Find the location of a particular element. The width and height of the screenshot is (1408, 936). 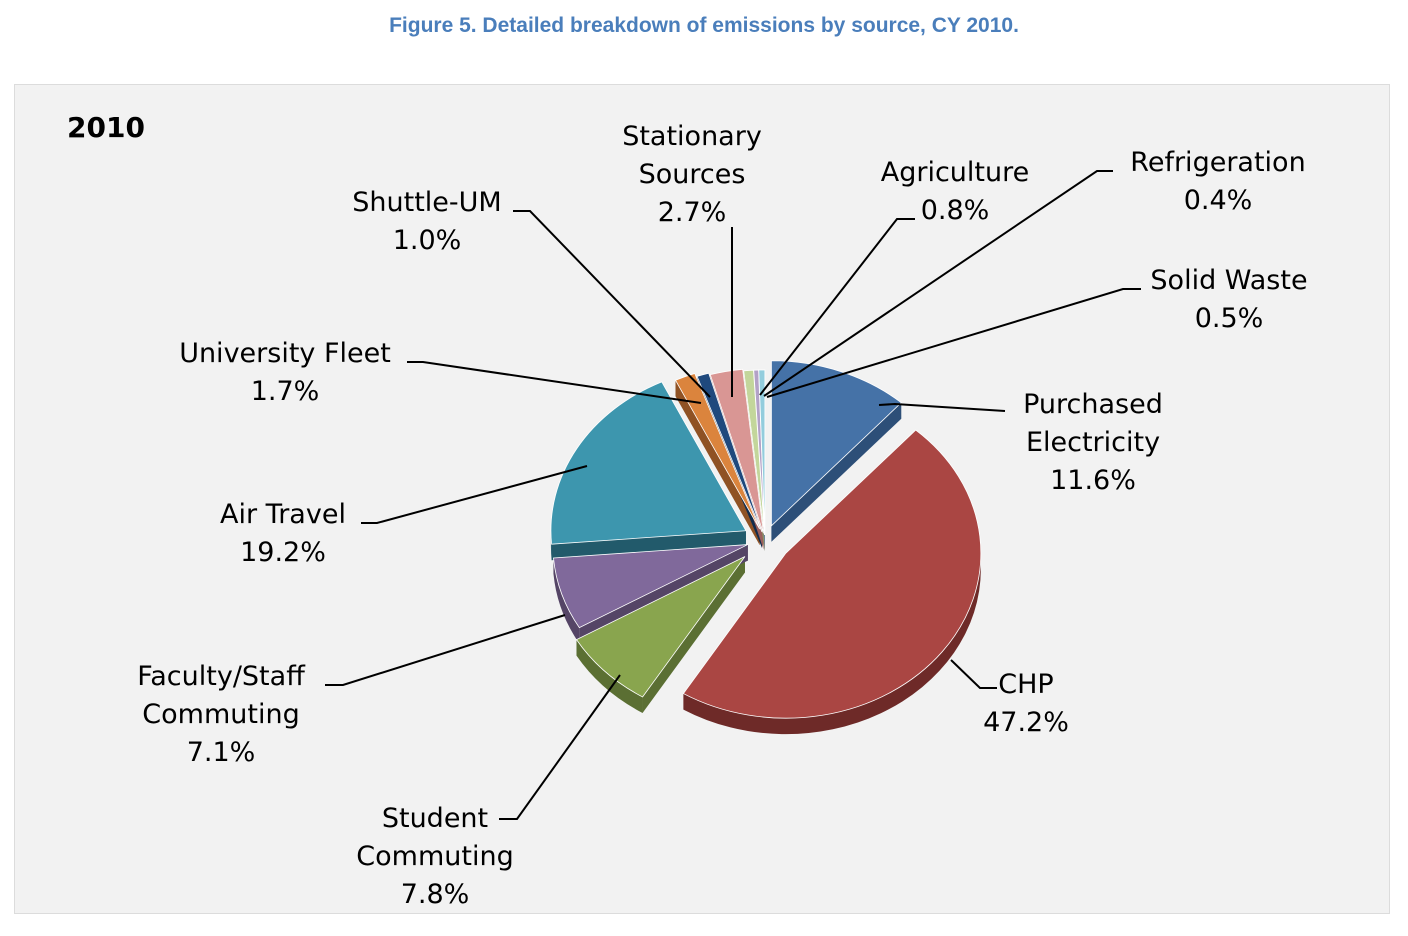

pie-slice-shuttle-um is located at coordinates (729, 452).